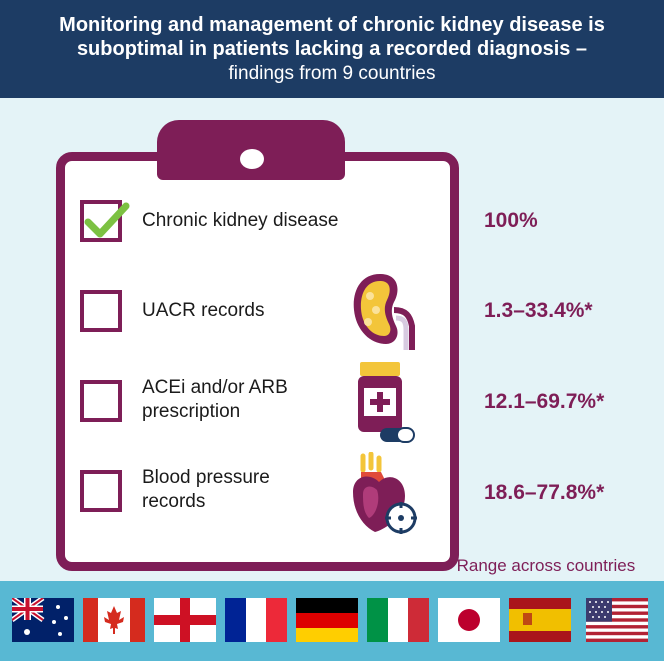  Describe the element at coordinates (544, 401) in the screenshot. I see `value-acei-arb-prescription: 12.1–69.7%*` at that location.